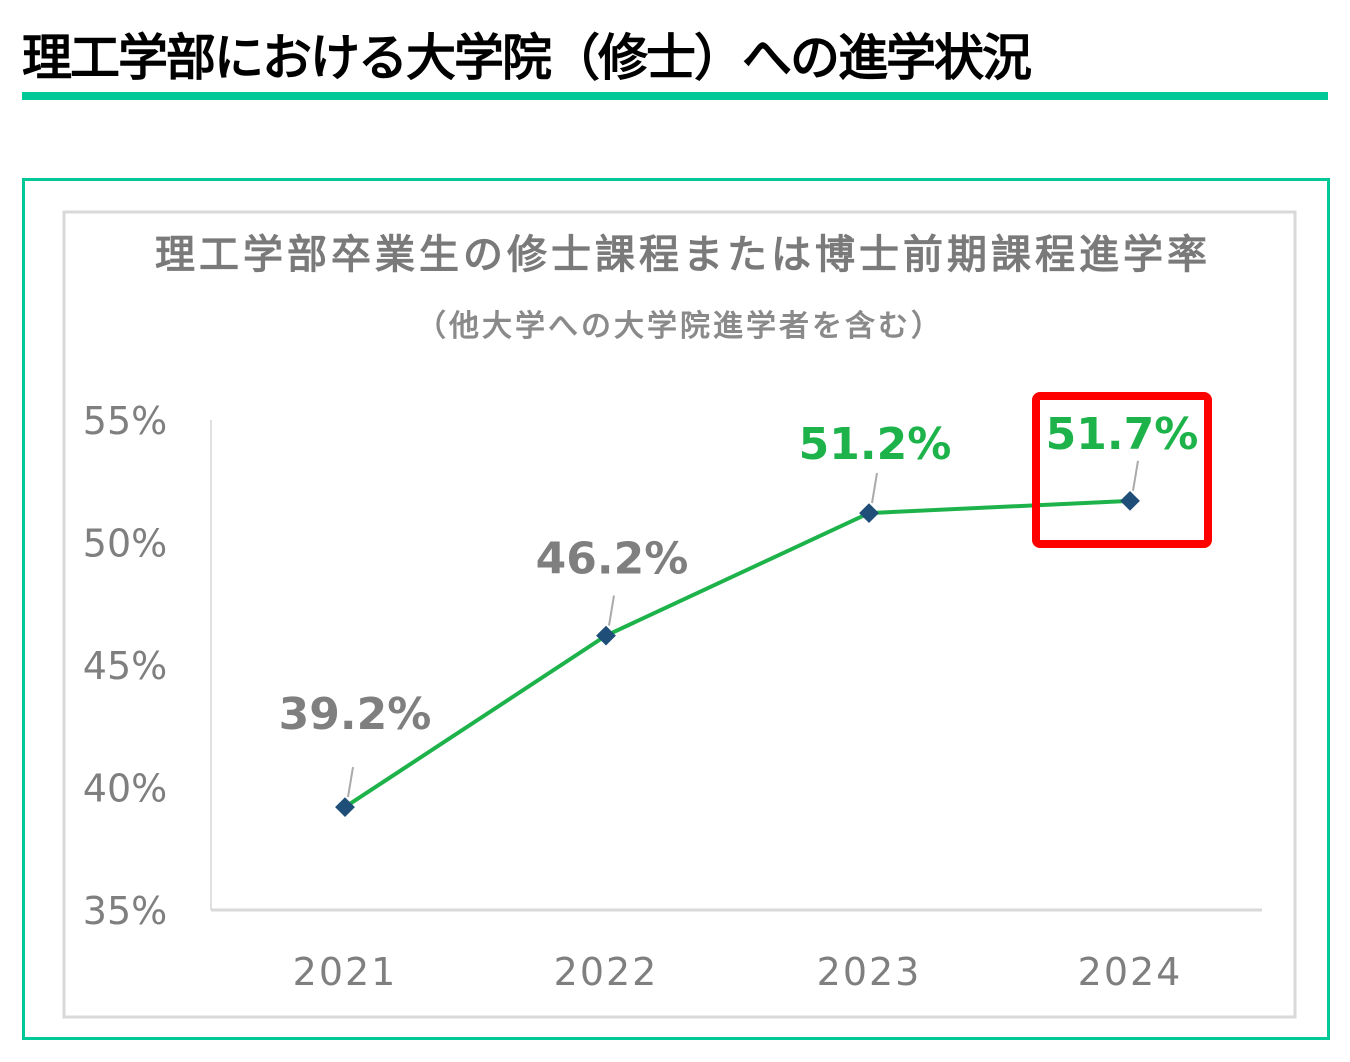 Image resolution: width=1350 pixels, height=1062 pixels. What do you see at coordinates (612, 559) in the screenshot?
I see `data-label: 46.2%` at bounding box center [612, 559].